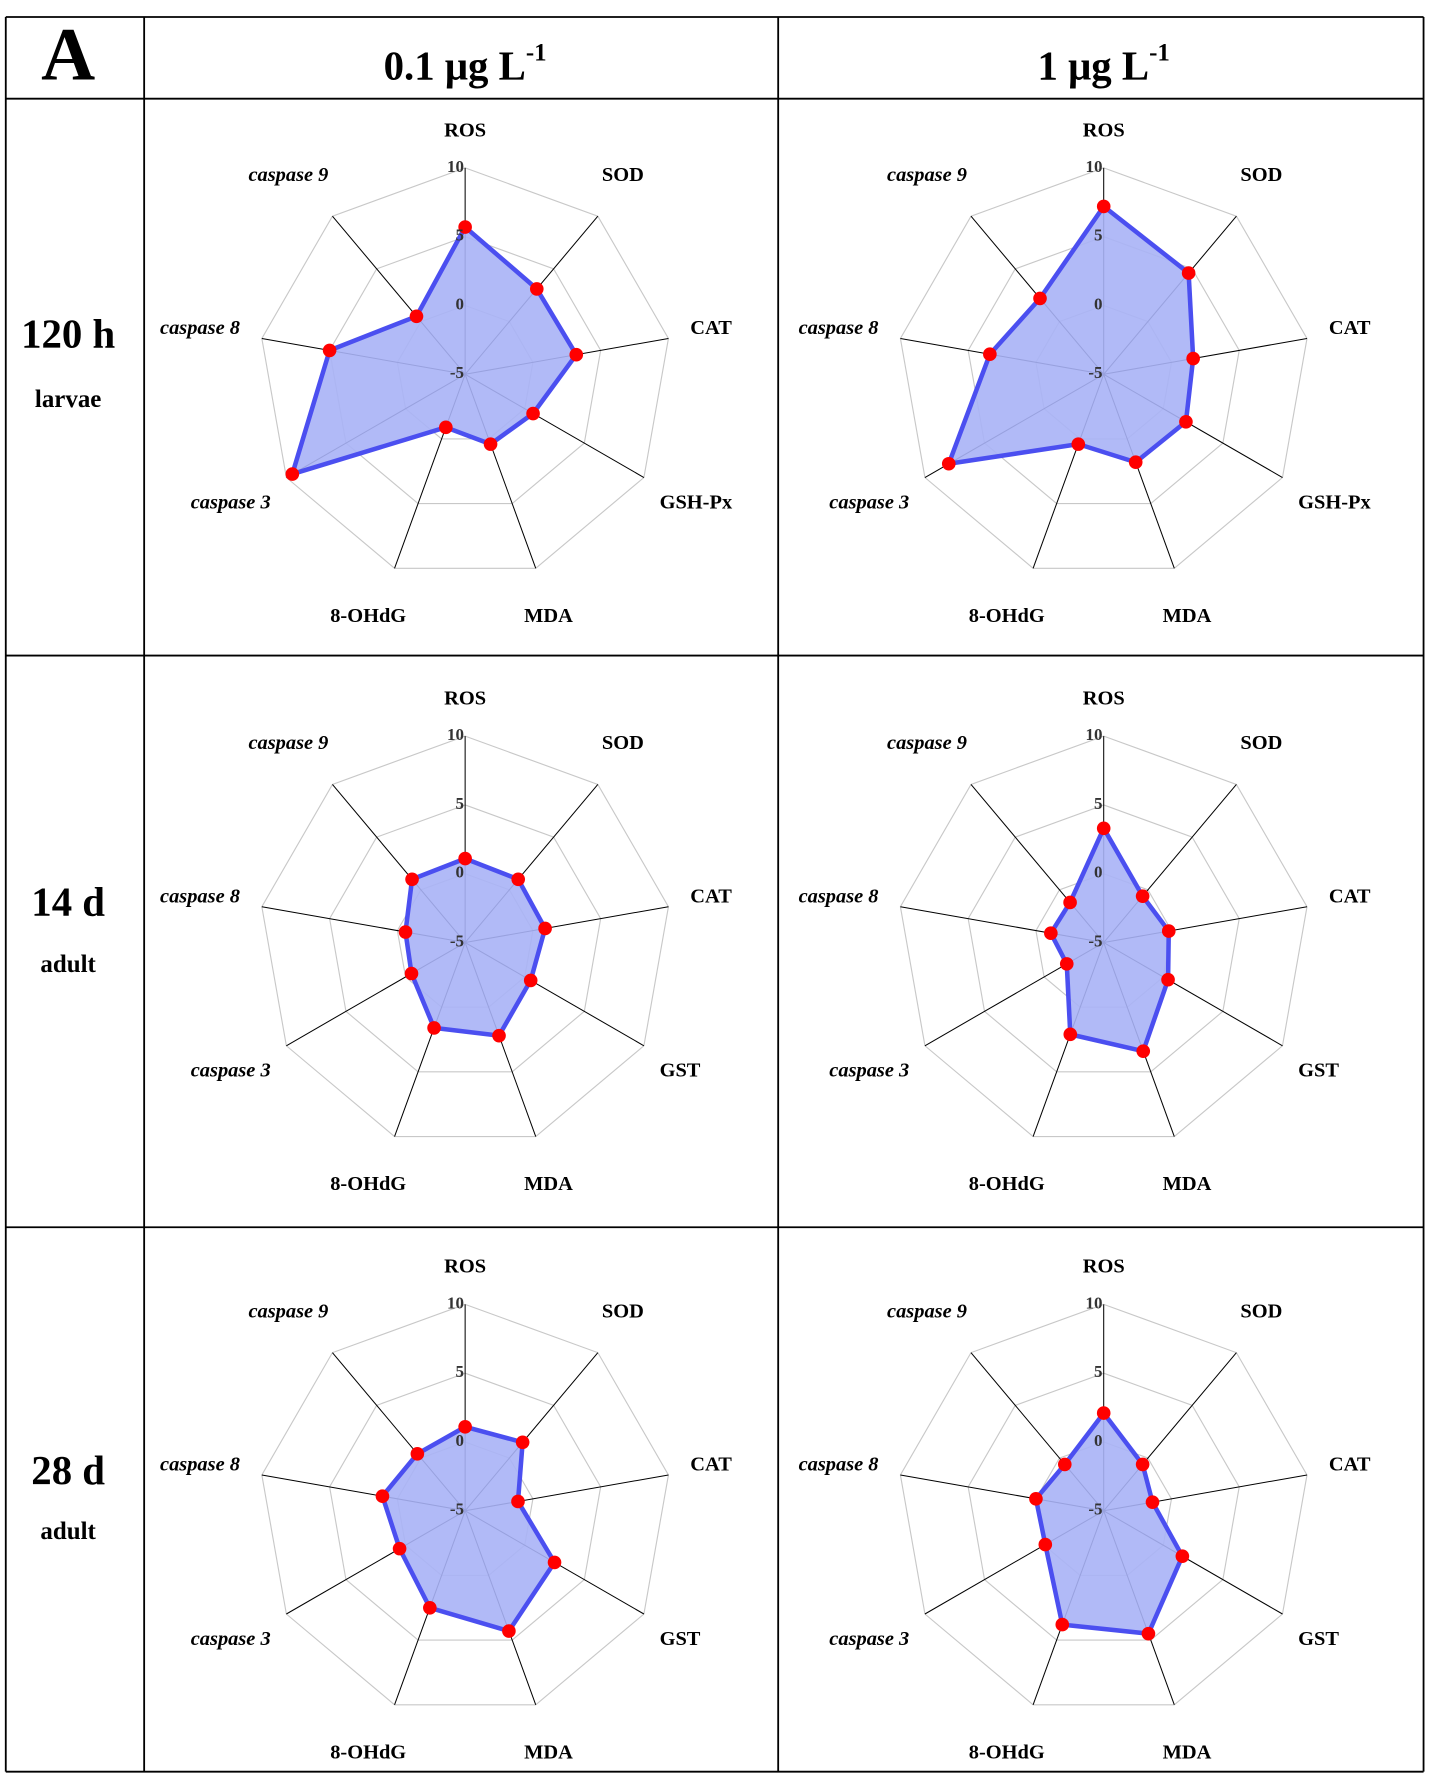 The width and height of the screenshot is (1435, 1783). Describe the element at coordinates (465, 1267) in the screenshot. I see `category-label: ROS` at that location.